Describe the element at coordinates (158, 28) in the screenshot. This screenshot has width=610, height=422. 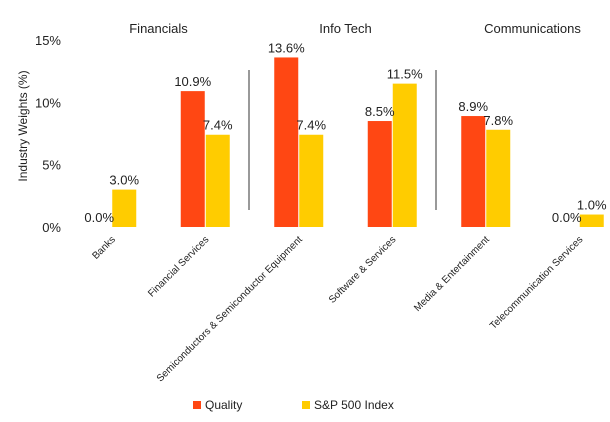
I see `group-label: Financials` at that location.